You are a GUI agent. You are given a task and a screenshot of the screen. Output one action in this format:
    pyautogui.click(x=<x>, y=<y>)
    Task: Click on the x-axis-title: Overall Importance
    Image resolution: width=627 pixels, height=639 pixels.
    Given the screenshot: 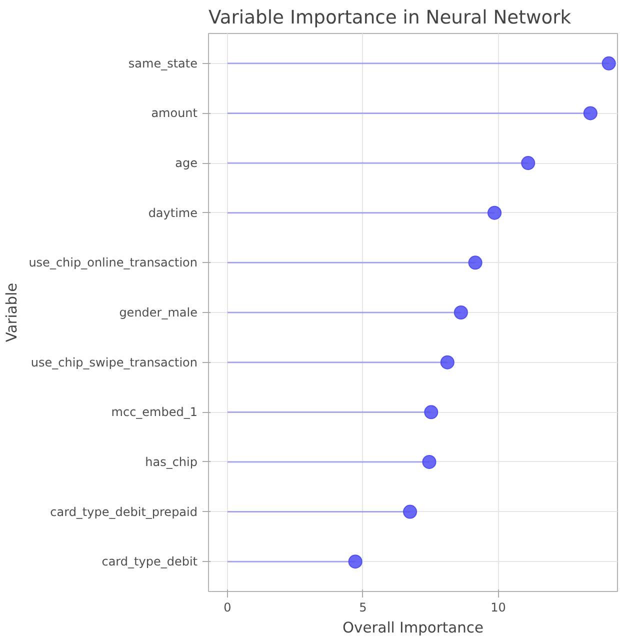 What is the action you would take?
    pyautogui.click(x=413, y=628)
    